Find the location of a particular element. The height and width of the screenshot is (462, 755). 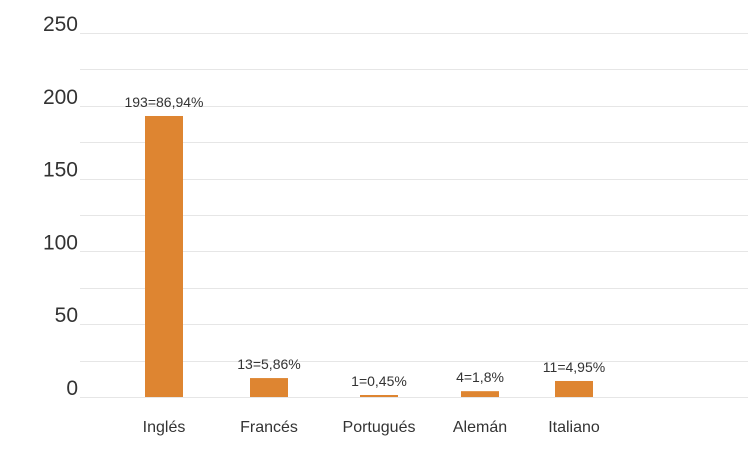

x-axis-categories: Inglés Francés Portugués Alemán Italiano is located at coordinates (371, 427).